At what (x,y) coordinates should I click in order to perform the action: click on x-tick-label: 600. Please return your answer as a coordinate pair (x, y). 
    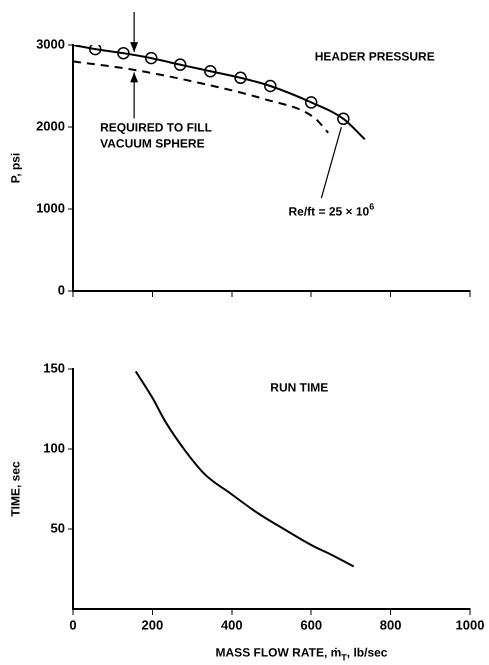
    Looking at the image, I should click on (311, 624).